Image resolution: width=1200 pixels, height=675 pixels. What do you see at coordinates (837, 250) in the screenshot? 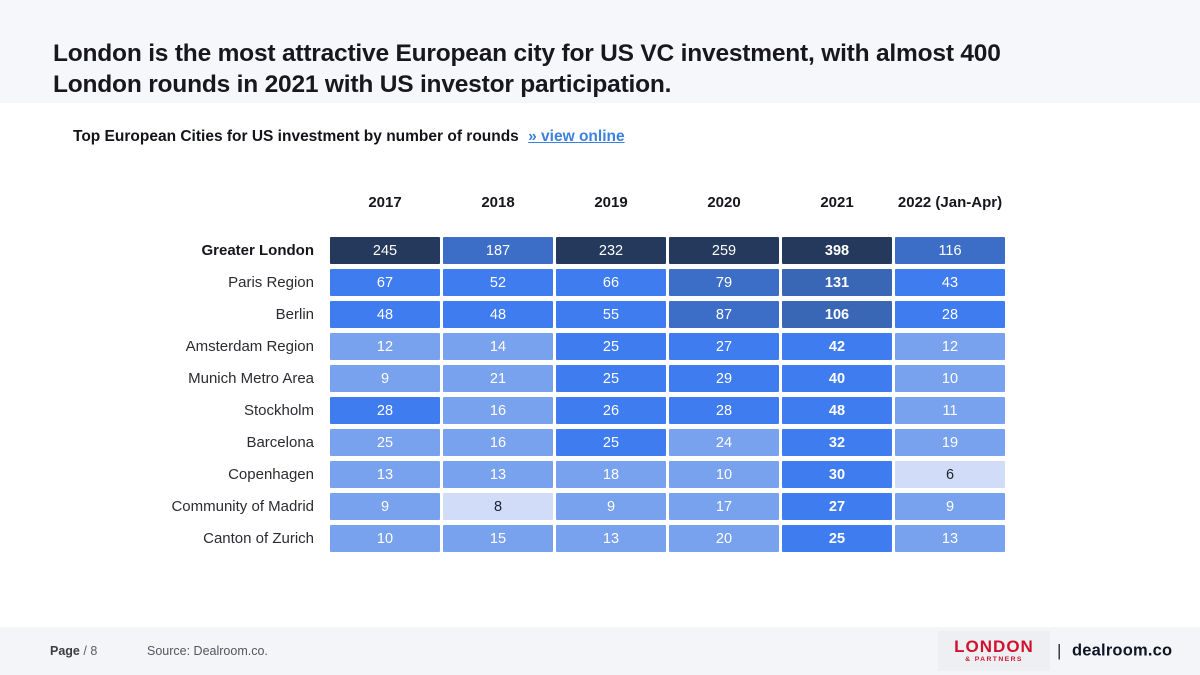
I see `heatmap-cell: 398` at bounding box center [837, 250].